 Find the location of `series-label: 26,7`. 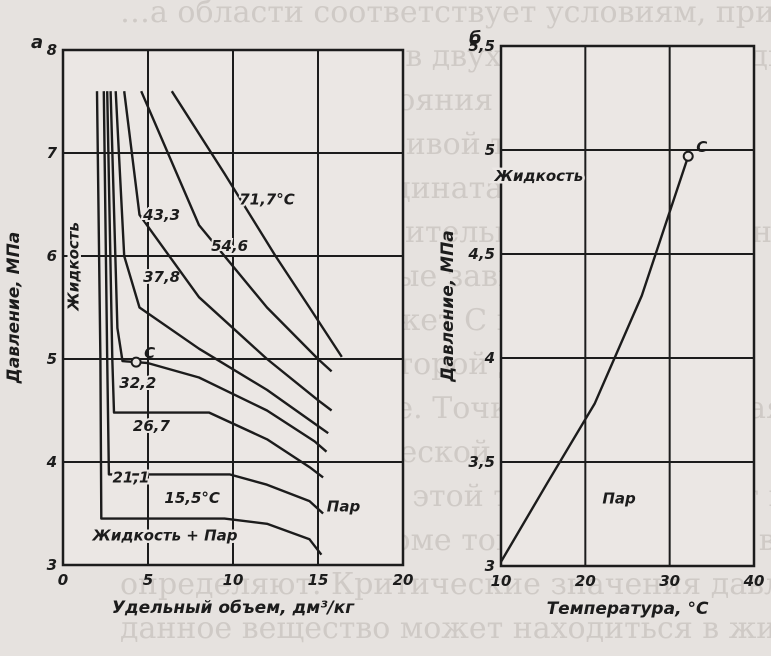

series-label: 26,7 is located at coordinates (152, 426).